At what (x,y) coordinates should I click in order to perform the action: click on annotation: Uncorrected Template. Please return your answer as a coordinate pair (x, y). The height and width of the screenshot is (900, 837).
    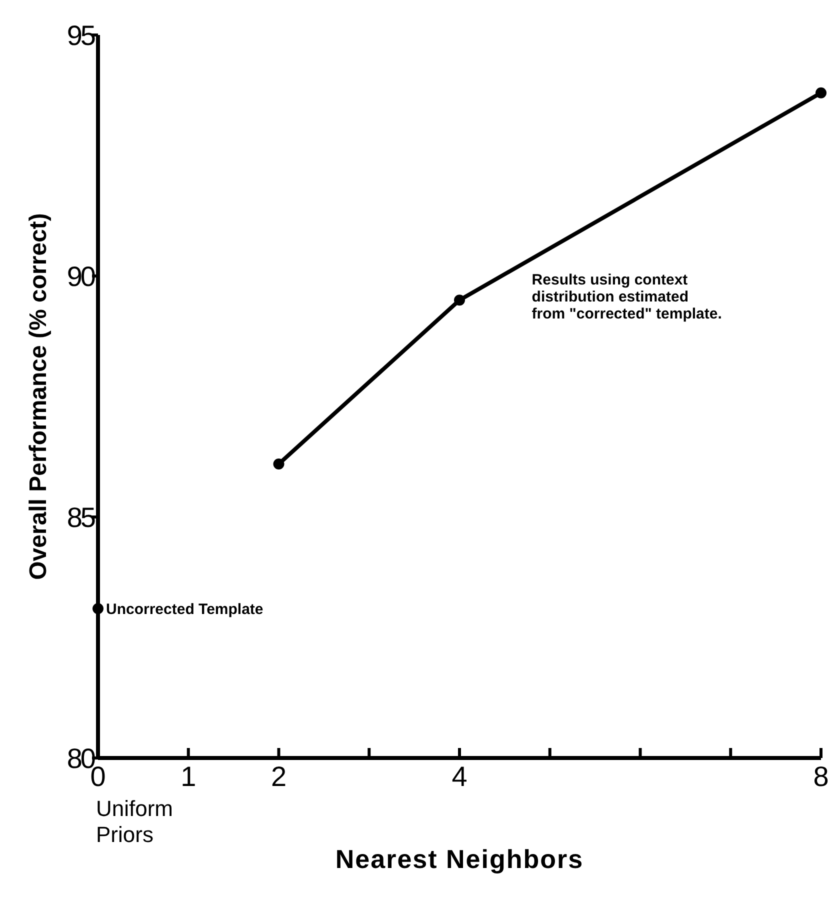
    Looking at the image, I should click on (185, 609).